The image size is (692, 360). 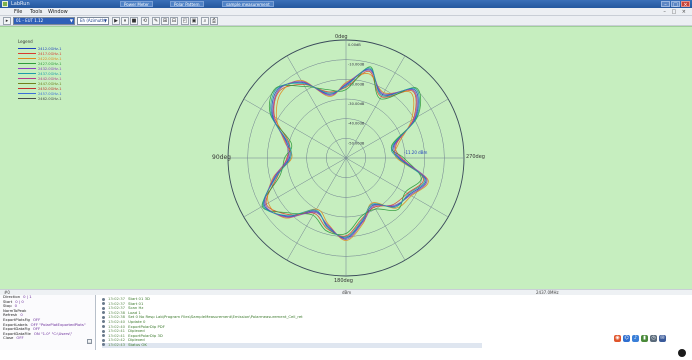 I want to click on pause-button: ⏸, so click(x=125, y=21).